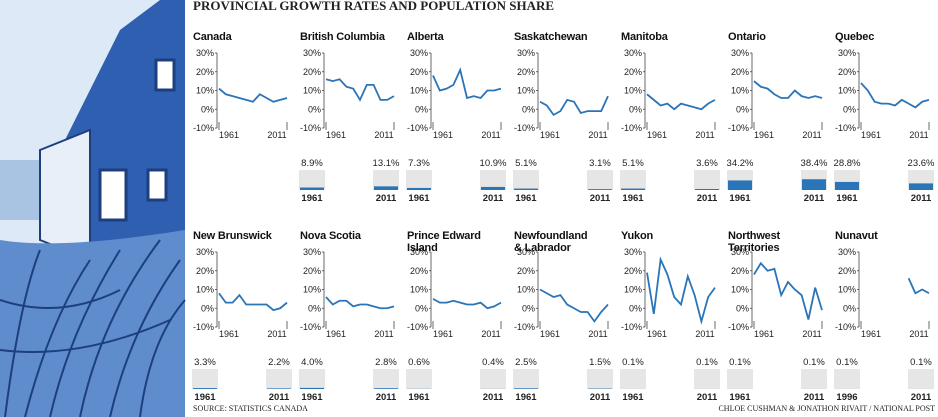 The height and width of the screenshot is (417, 938). What do you see at coordinates (342, 37) in the screenshot?
I see `panel-title: British Columbia` at bounding box center [342, 37].